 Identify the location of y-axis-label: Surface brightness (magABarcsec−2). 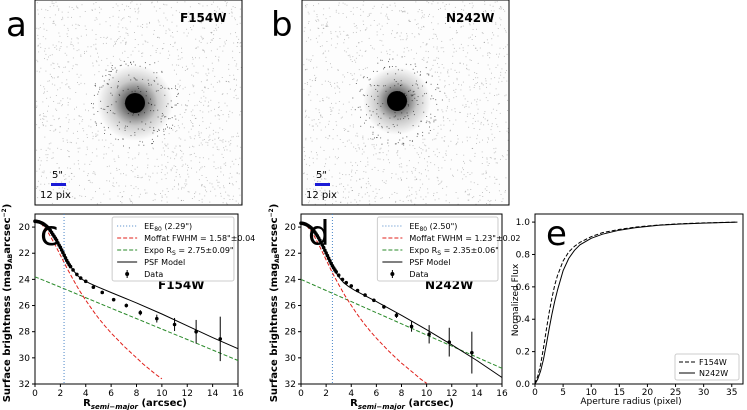
(274, 303).